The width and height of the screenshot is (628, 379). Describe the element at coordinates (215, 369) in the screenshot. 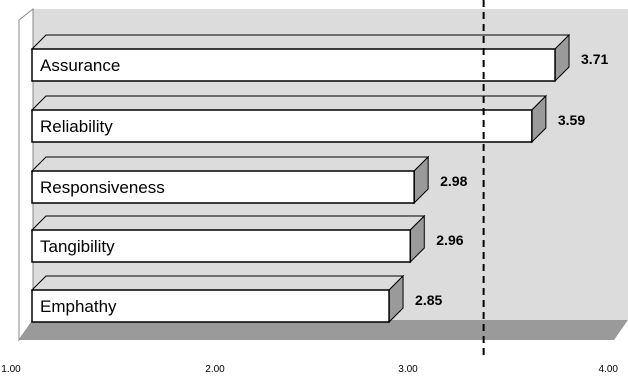

I see `x-tick-label: 2.00` at that location.